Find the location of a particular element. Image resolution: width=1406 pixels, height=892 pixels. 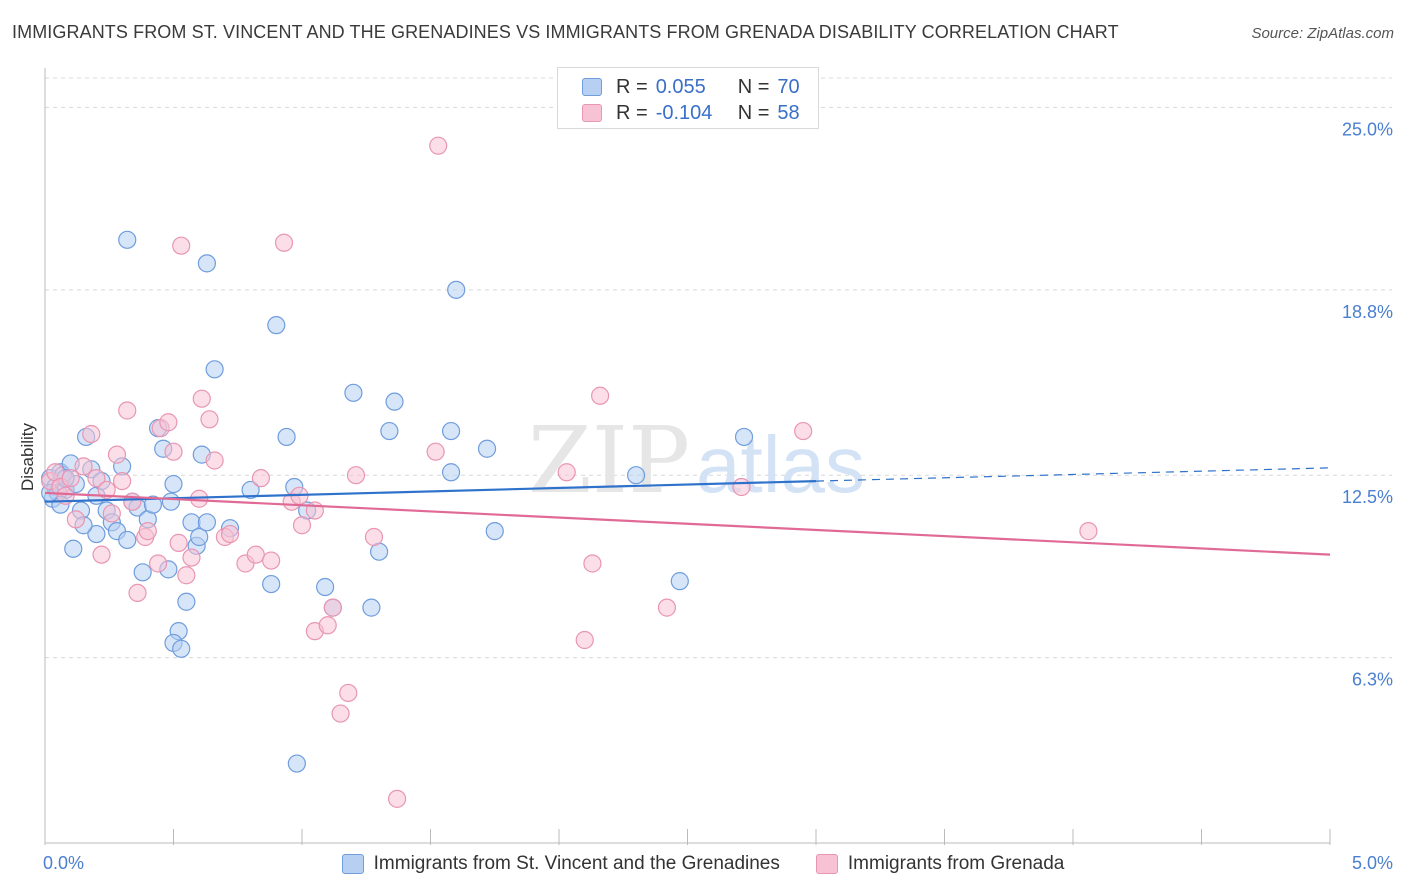

watermark-atlas: atlas is located at coordinates (780, 464).